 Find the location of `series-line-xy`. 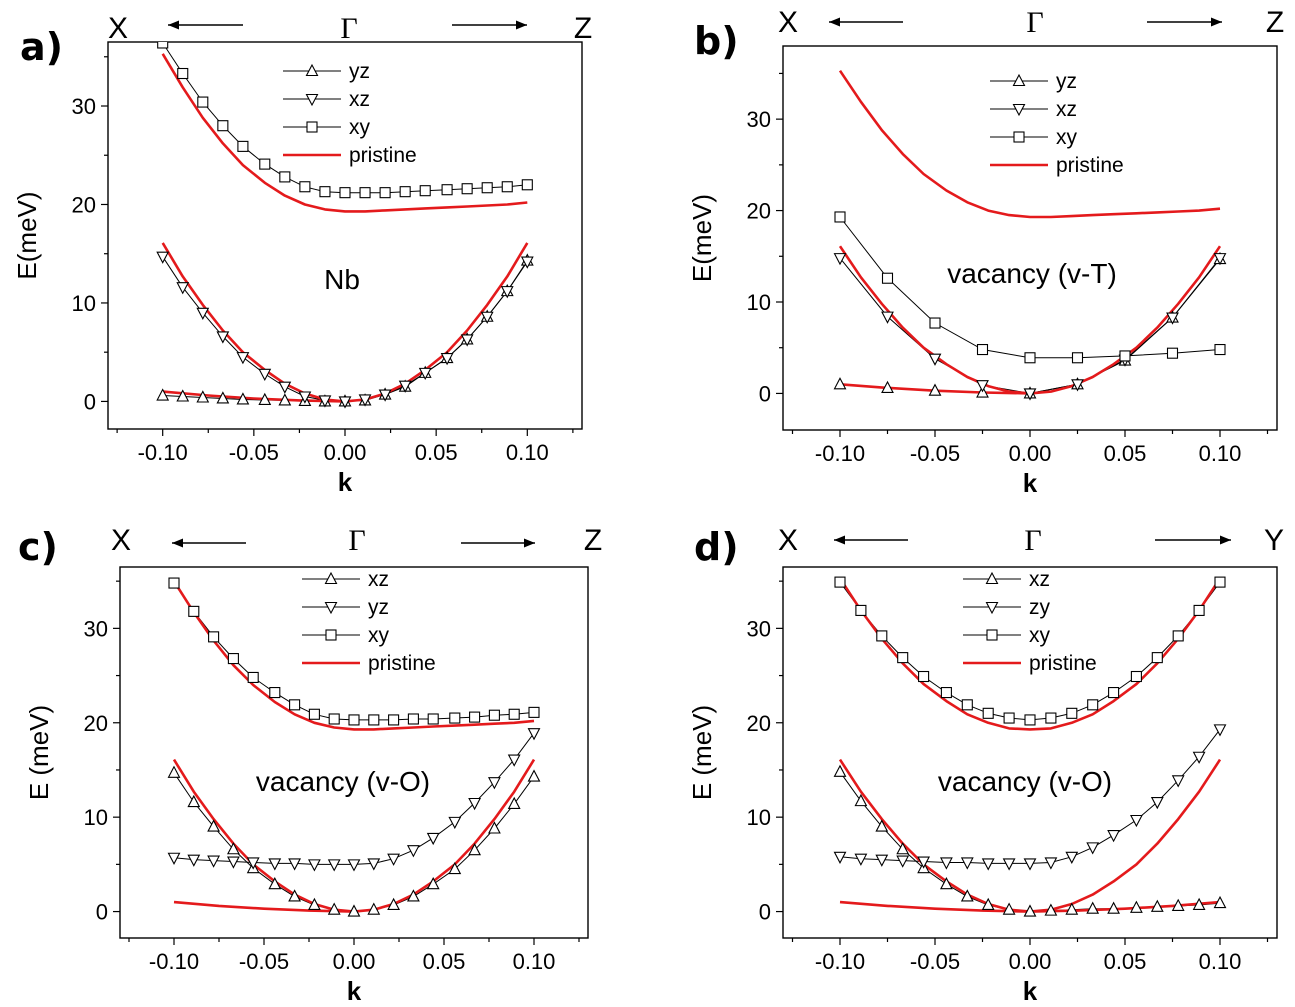

series-line-xy is located at coordinates (354, 651).